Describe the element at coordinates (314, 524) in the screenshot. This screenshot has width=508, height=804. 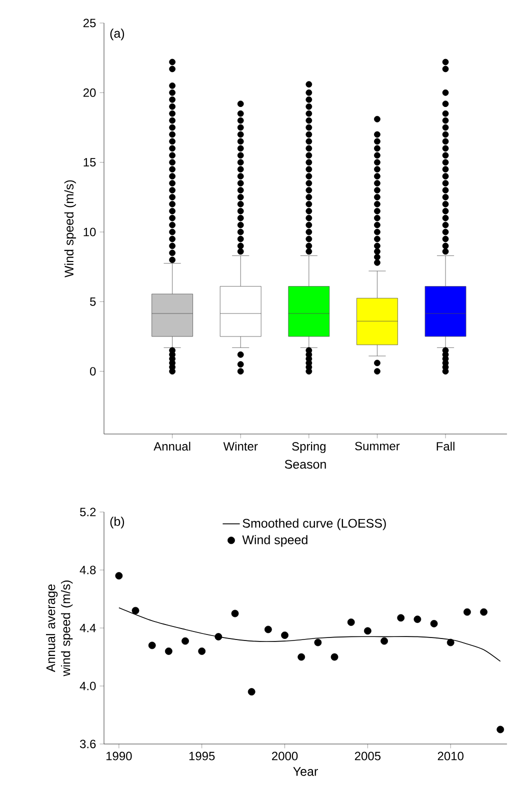
I see `legend-label: Smoothed curve (LOESS)` at that location.